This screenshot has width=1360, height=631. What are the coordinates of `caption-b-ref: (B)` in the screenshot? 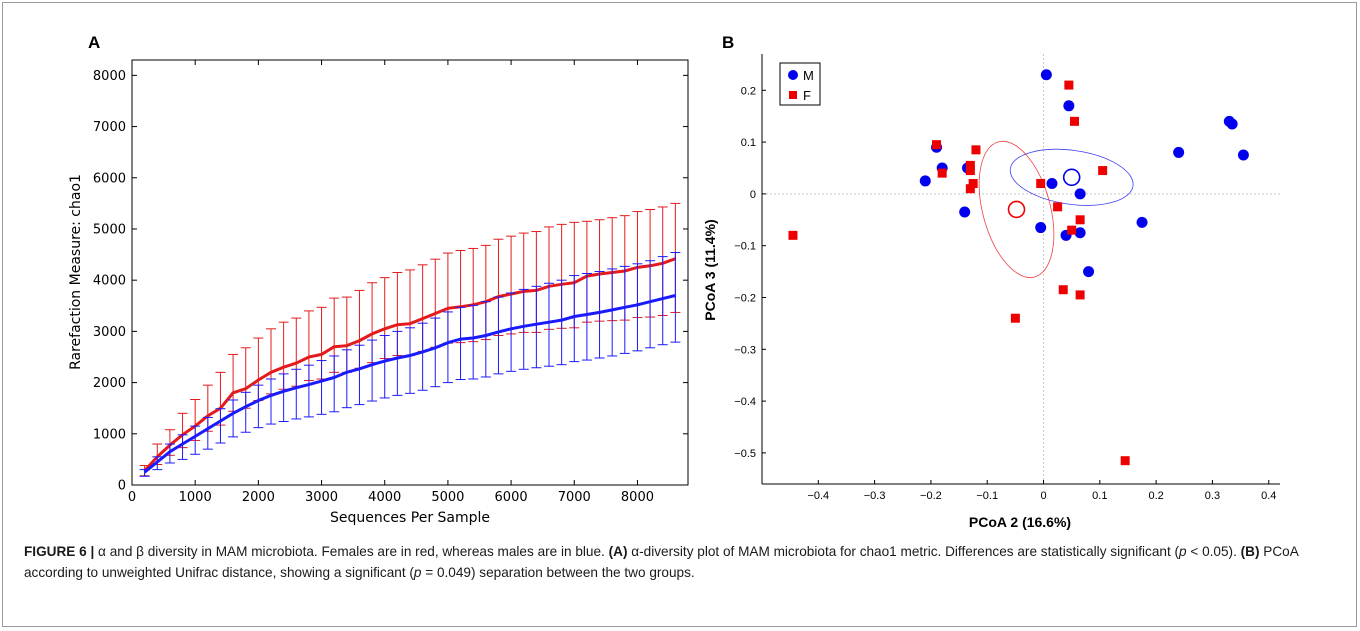 It's located at (1250, 551).